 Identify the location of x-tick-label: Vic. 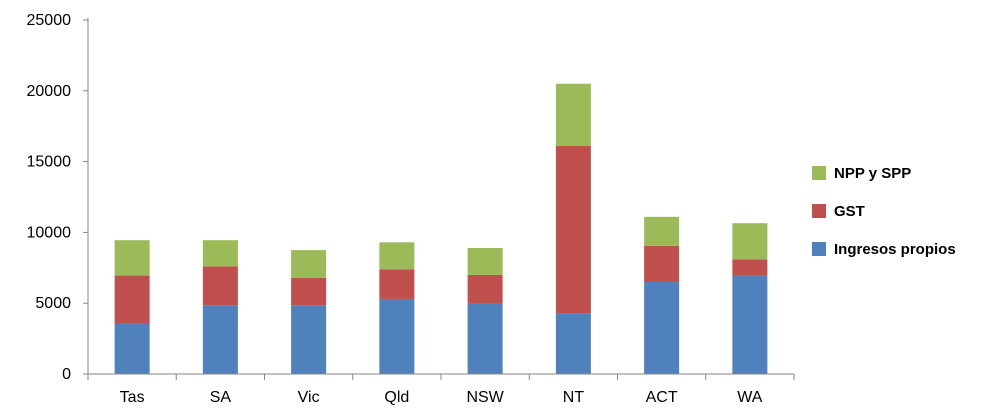
(309, 397).